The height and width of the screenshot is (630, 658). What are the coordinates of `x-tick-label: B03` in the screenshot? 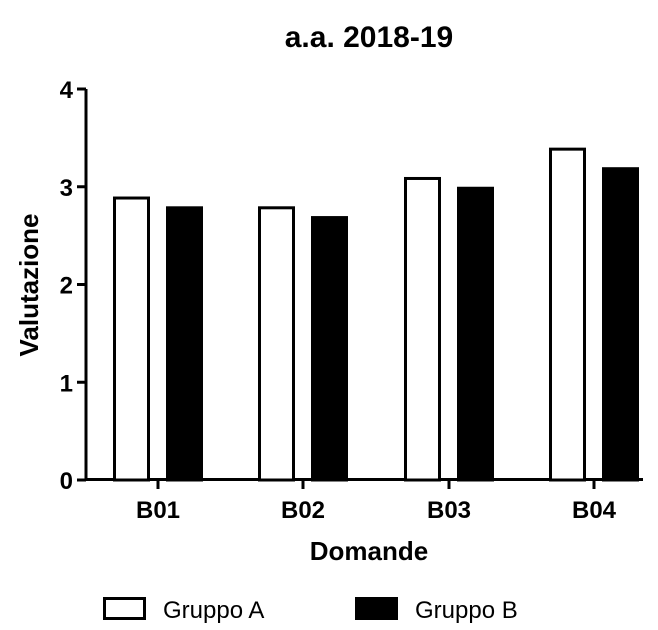 It's located at (449, 510).